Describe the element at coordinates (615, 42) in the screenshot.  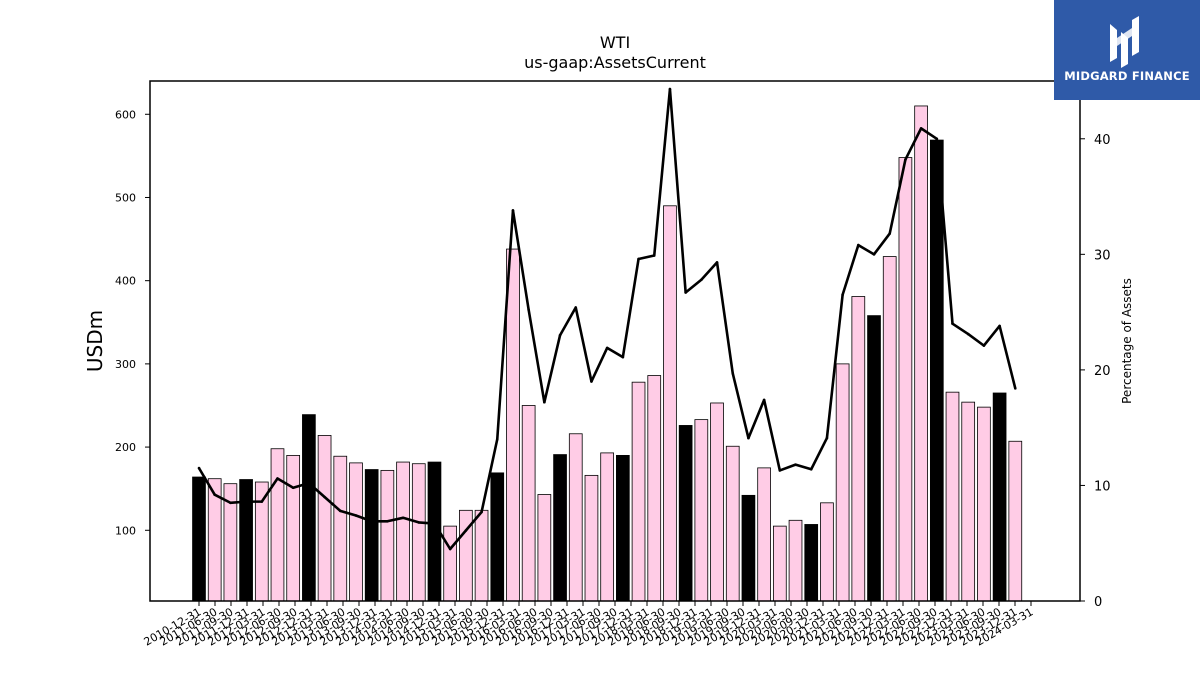
I see `chart-title: WTI` at that location.